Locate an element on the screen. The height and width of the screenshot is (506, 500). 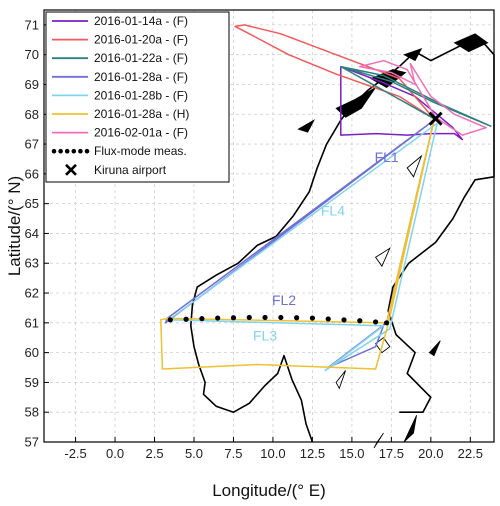
y-tick-label: 64 is located at coordinates (32, 233).